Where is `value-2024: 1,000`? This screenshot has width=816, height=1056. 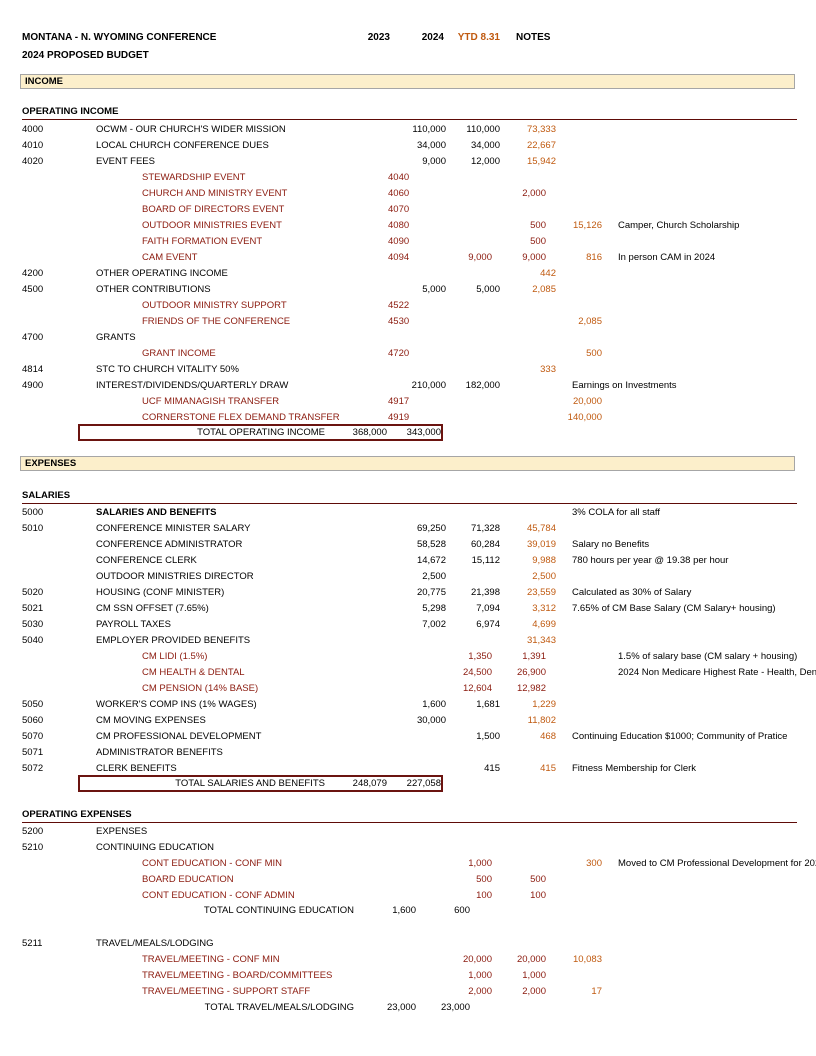 value-2024: 1,000 is located at coordinates (534, 975).